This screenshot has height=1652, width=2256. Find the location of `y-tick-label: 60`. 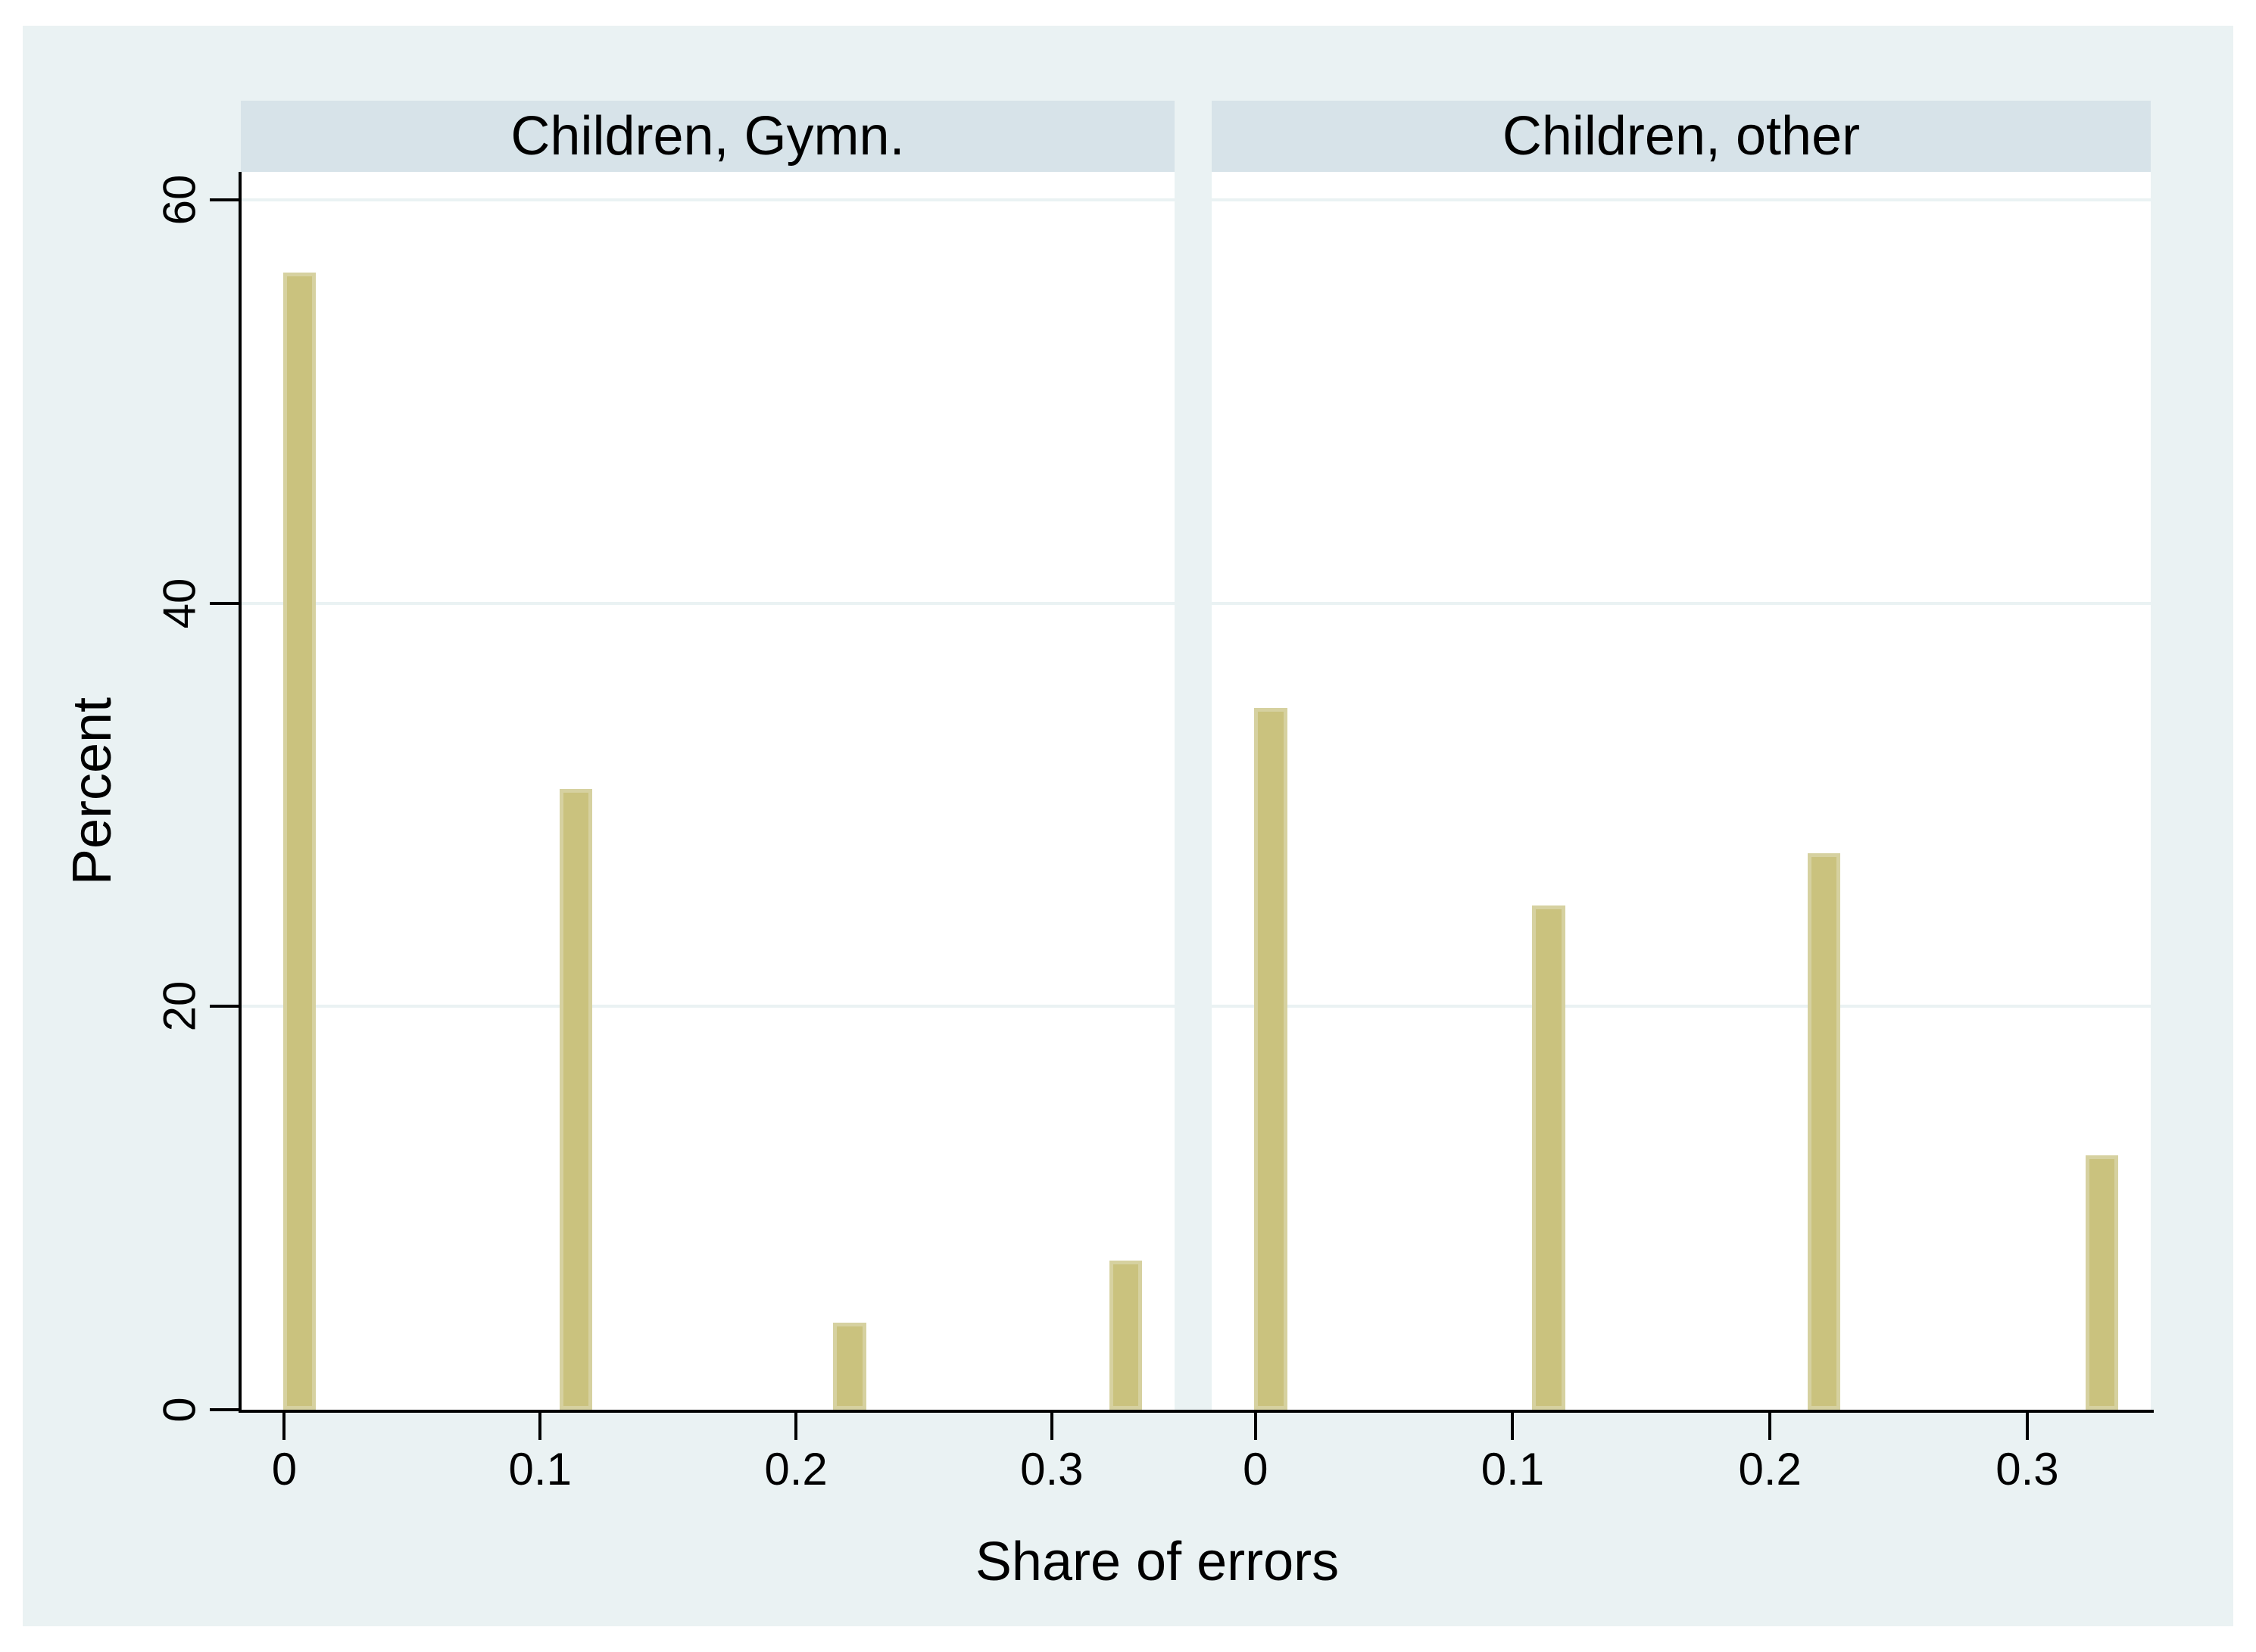

y-tick-label: 60 is located at coordinates (180, 200).